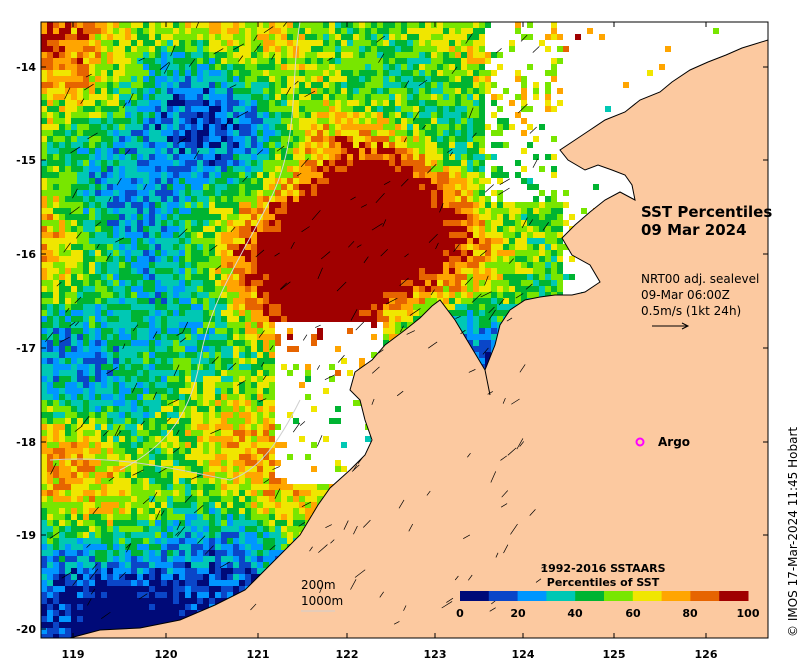 Image resolution: width=810 pixels, height=672 pixels. Describe the element at coordinates (26, 535) in the screenshot. I see `y-tick-label: -19` at that location.